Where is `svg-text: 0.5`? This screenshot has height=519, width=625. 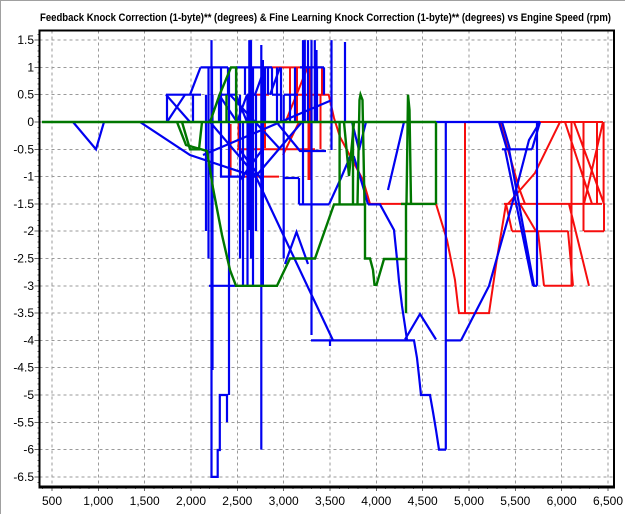 svg-text: 0.5 is located at coordinates (25, 95).